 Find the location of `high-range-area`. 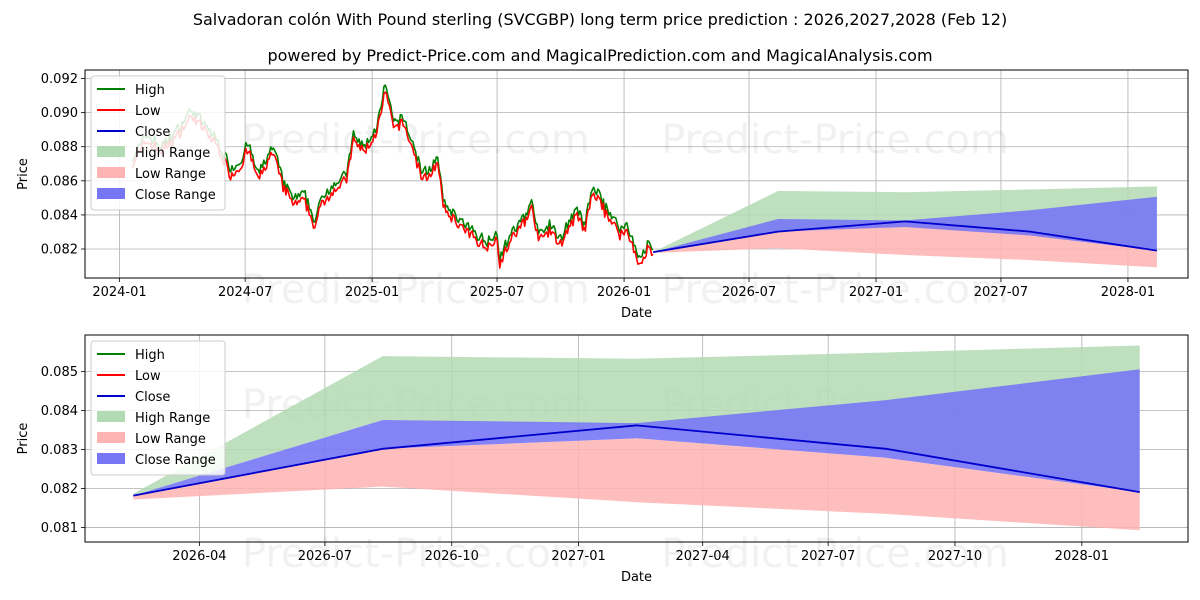

high-range-area is located at coordinates (905, 219).